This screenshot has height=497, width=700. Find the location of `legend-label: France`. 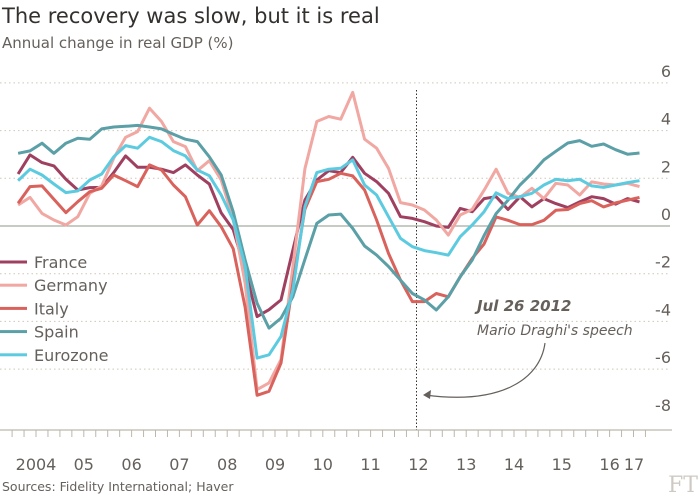

legend-label: France is located at coordinates (60, 262).